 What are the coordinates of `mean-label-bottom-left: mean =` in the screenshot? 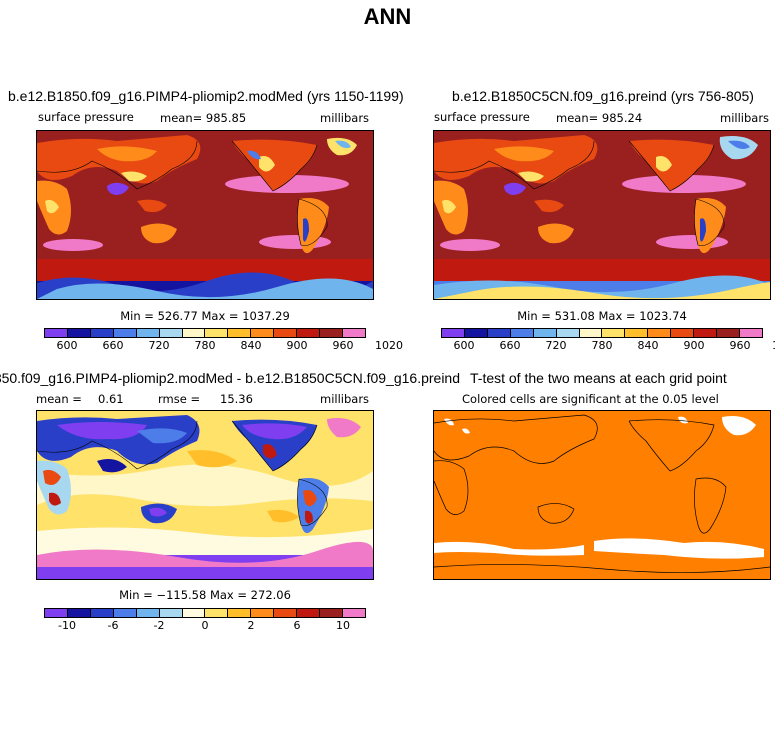 It's located at (59, 399).